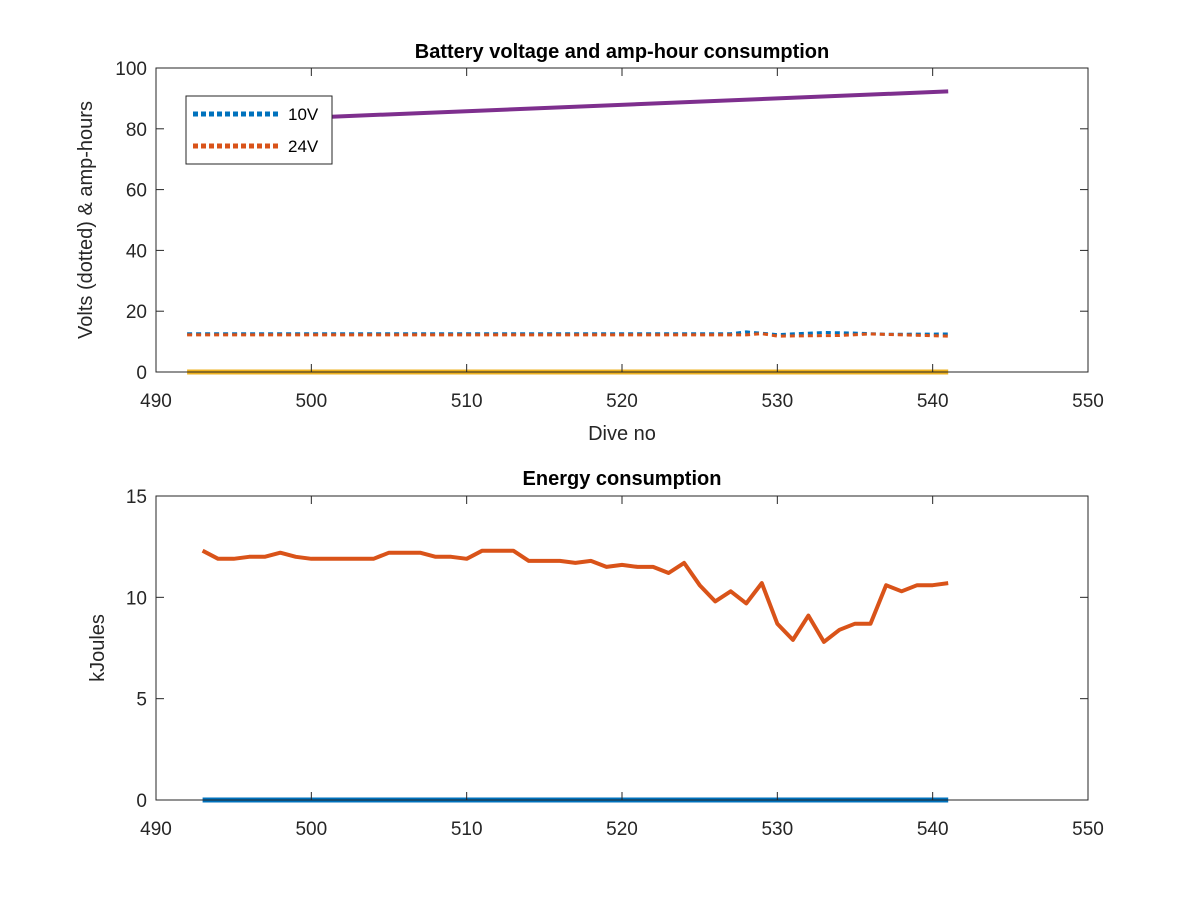 This screenshot has height=900, width=1200. What do you see at coordinates (622, 52) in the screenshot?
I see `voltage-chart-title: Battery voltage and amp-hour consumption` at bounding box center [622, 52].